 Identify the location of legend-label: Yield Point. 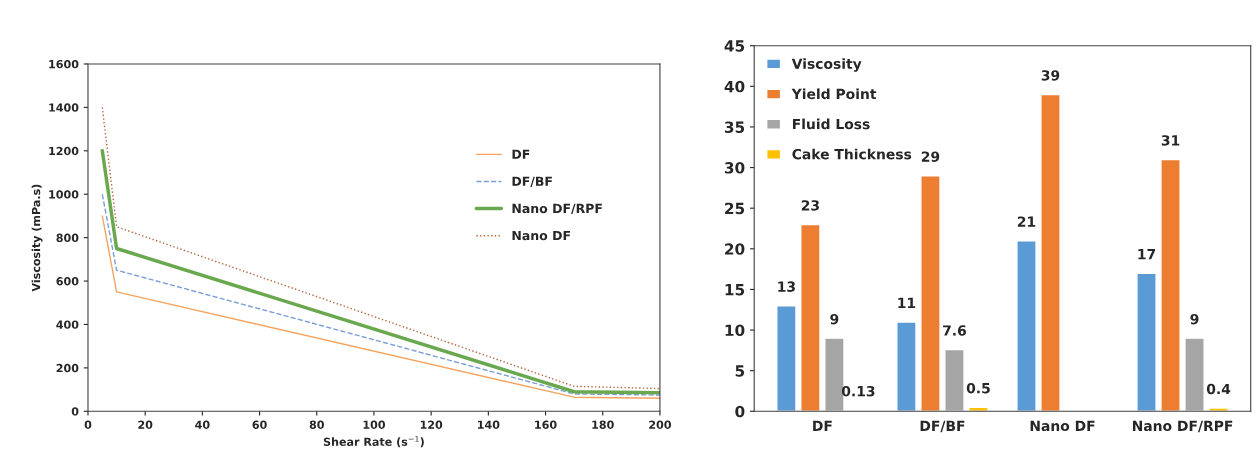
(834, 94).